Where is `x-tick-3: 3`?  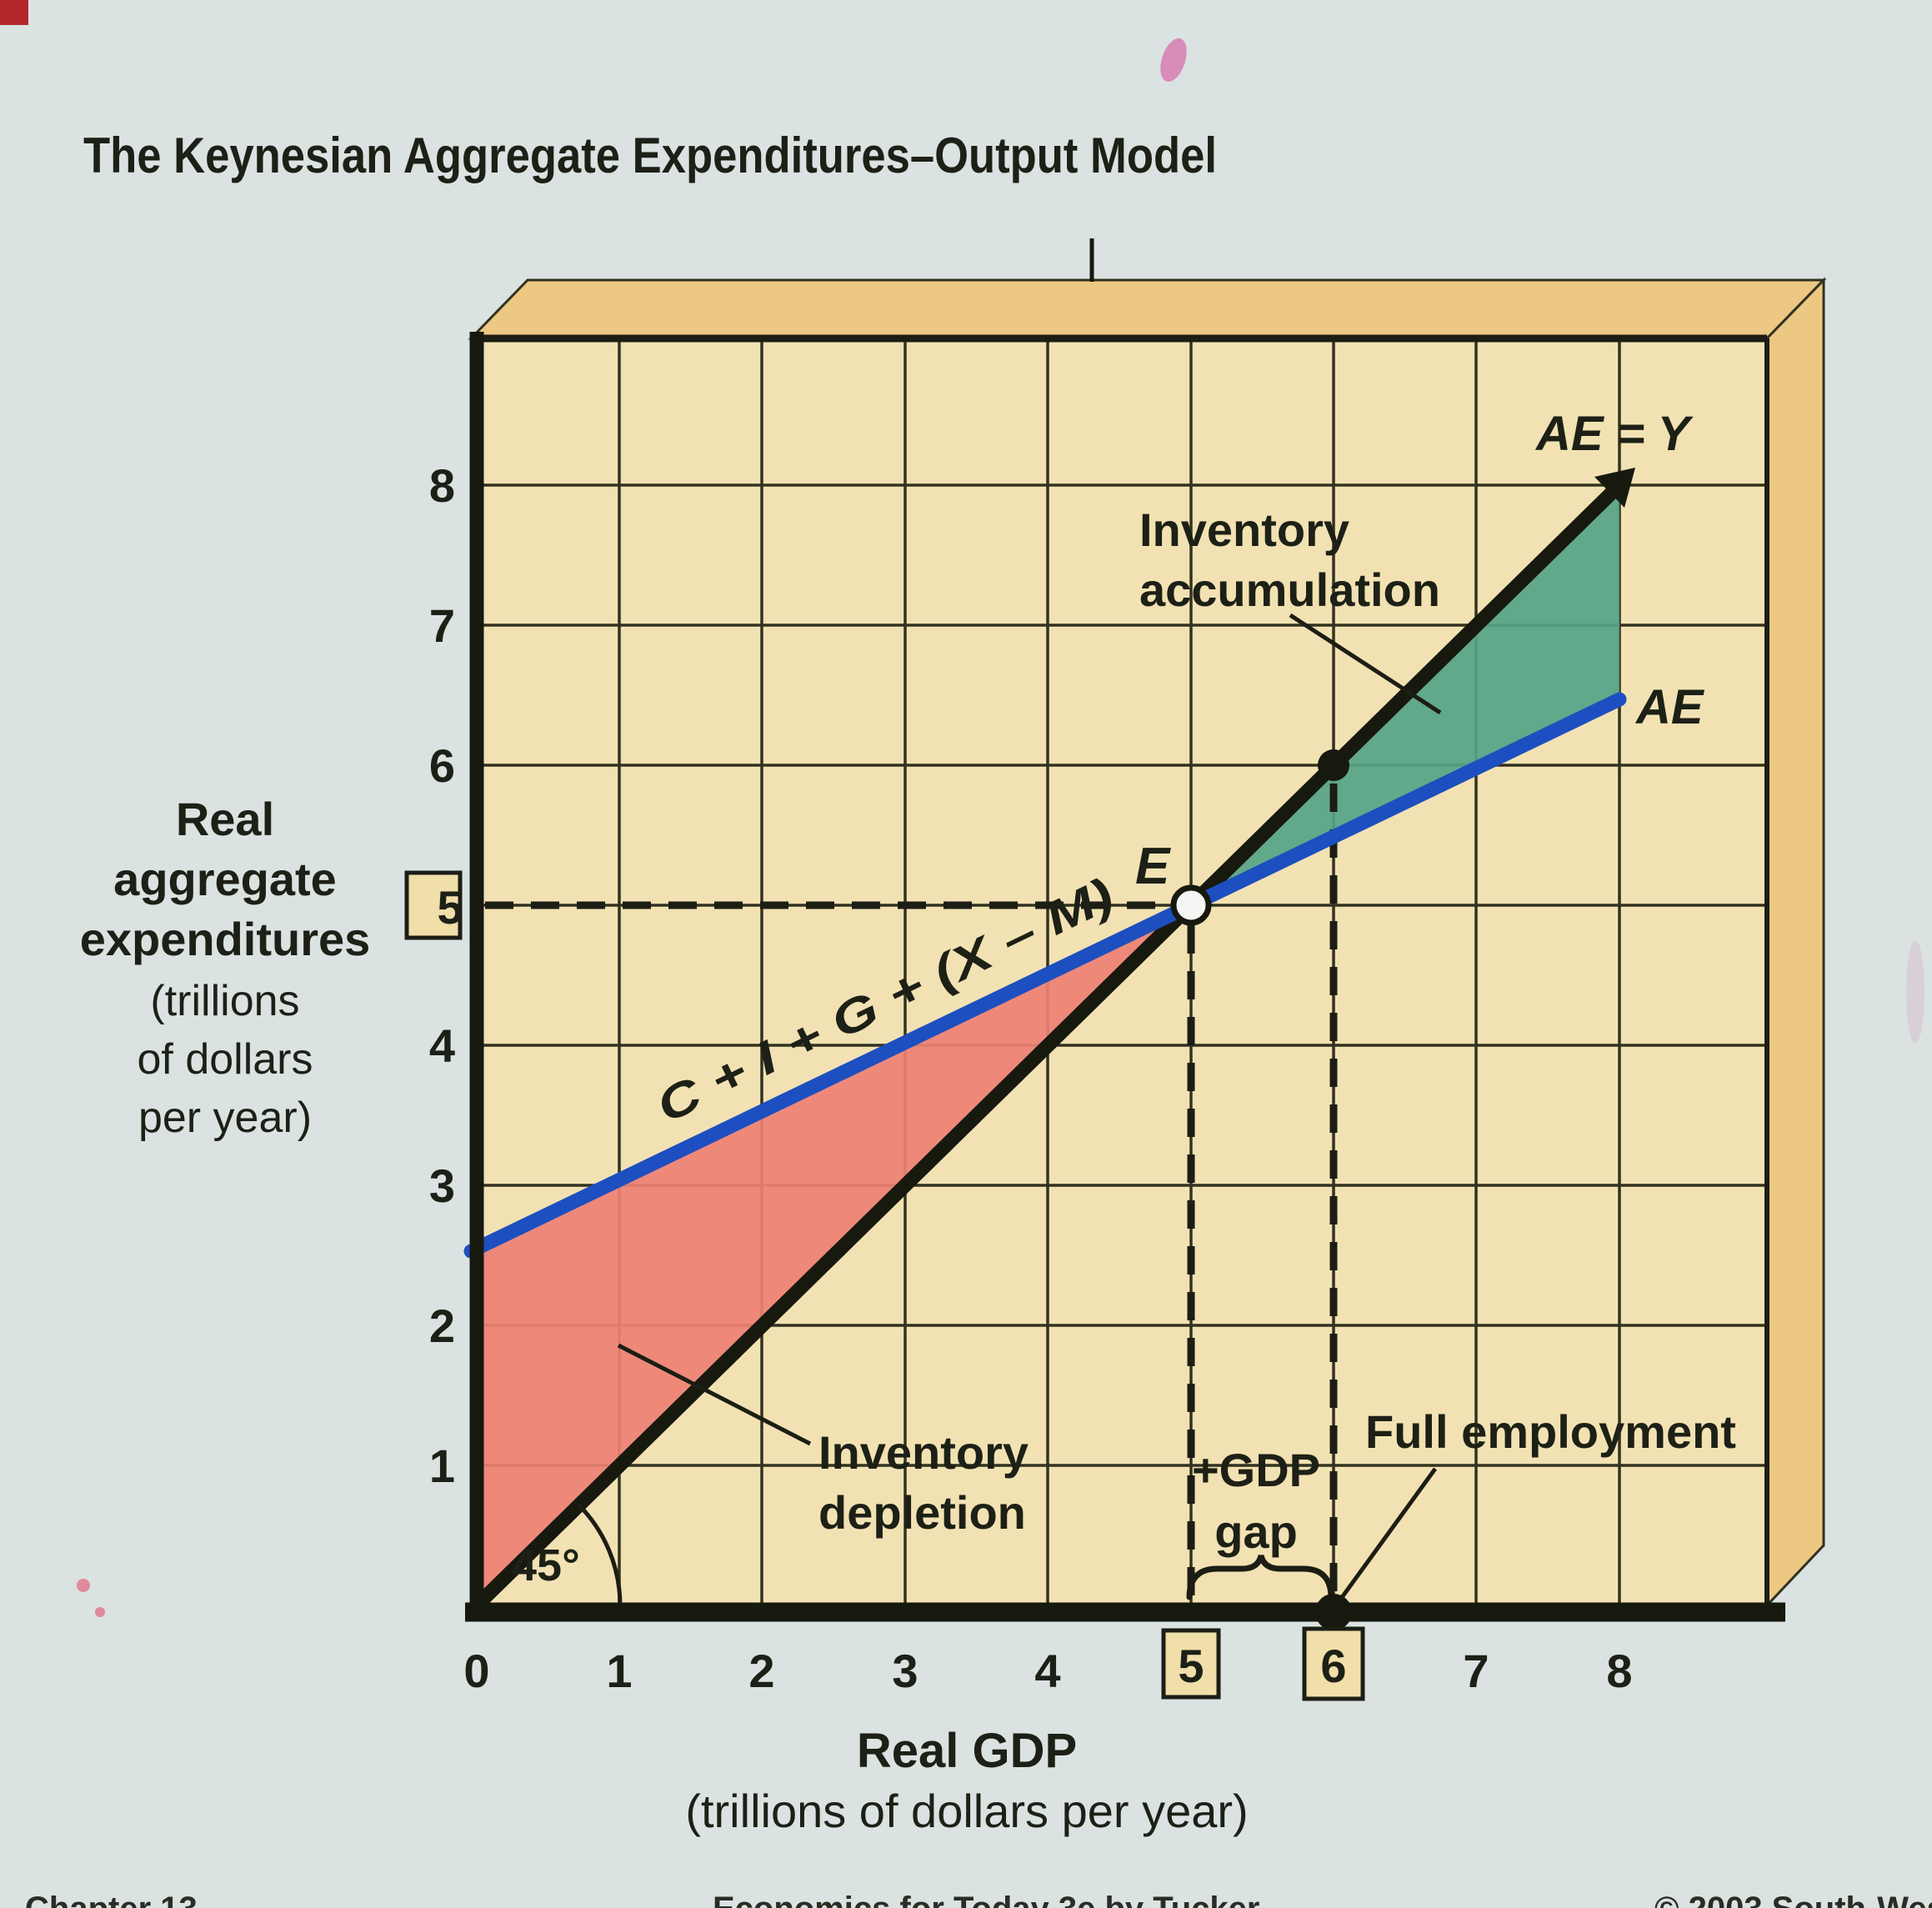 x-tick-3: 3 is located at coordinates (905, 1671).